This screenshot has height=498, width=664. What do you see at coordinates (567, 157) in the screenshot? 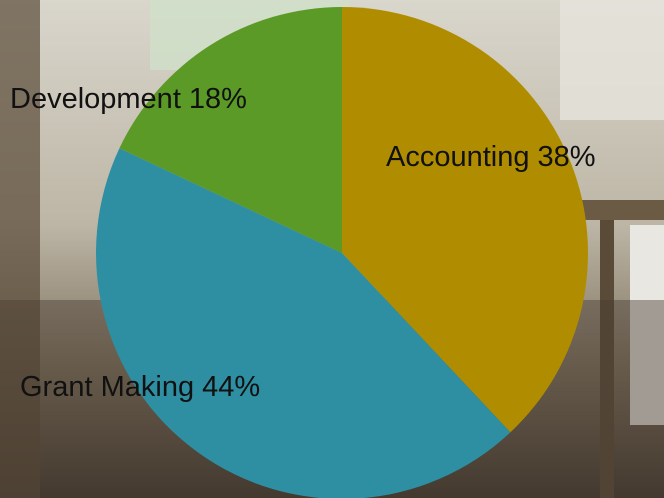
I see `slice-percent: 38%` at bounding box center [567, 157].